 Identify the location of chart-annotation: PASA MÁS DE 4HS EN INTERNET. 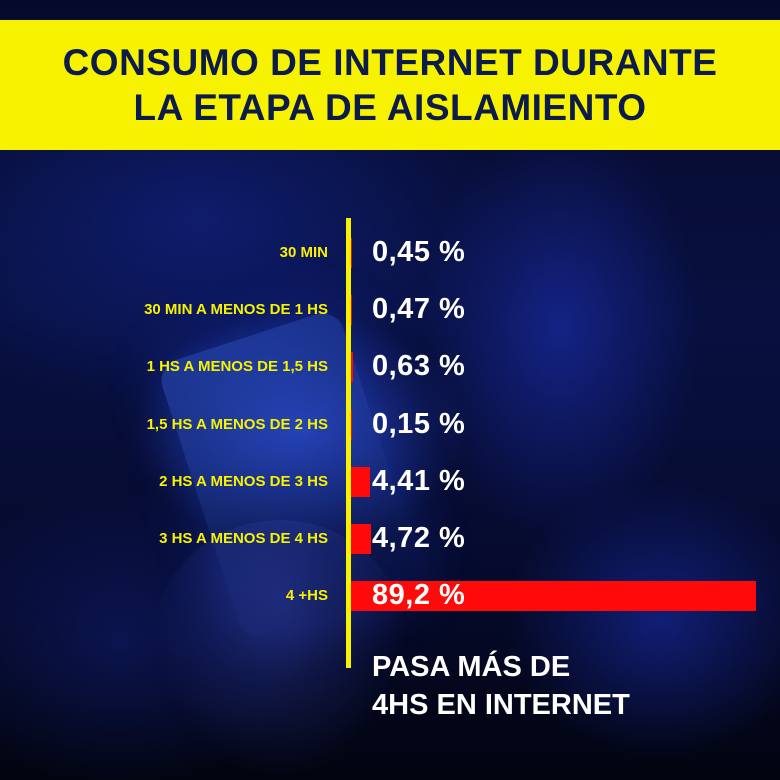
(572, 686).